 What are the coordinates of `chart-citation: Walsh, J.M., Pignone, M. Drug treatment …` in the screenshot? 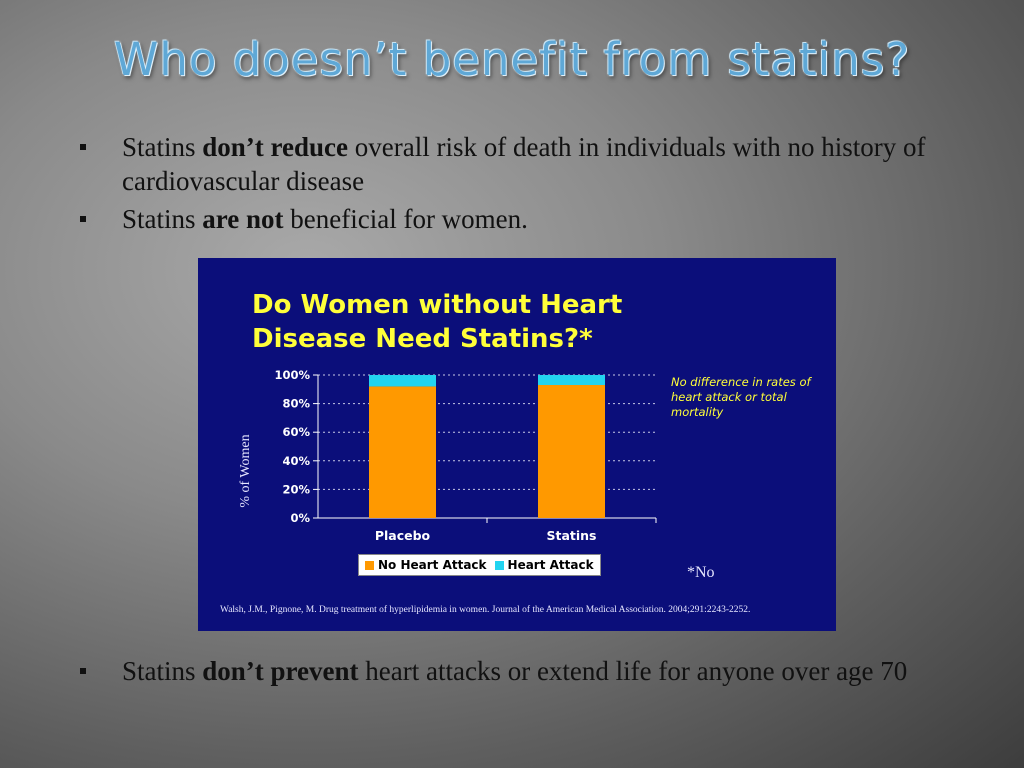 It's located at (485, 610).